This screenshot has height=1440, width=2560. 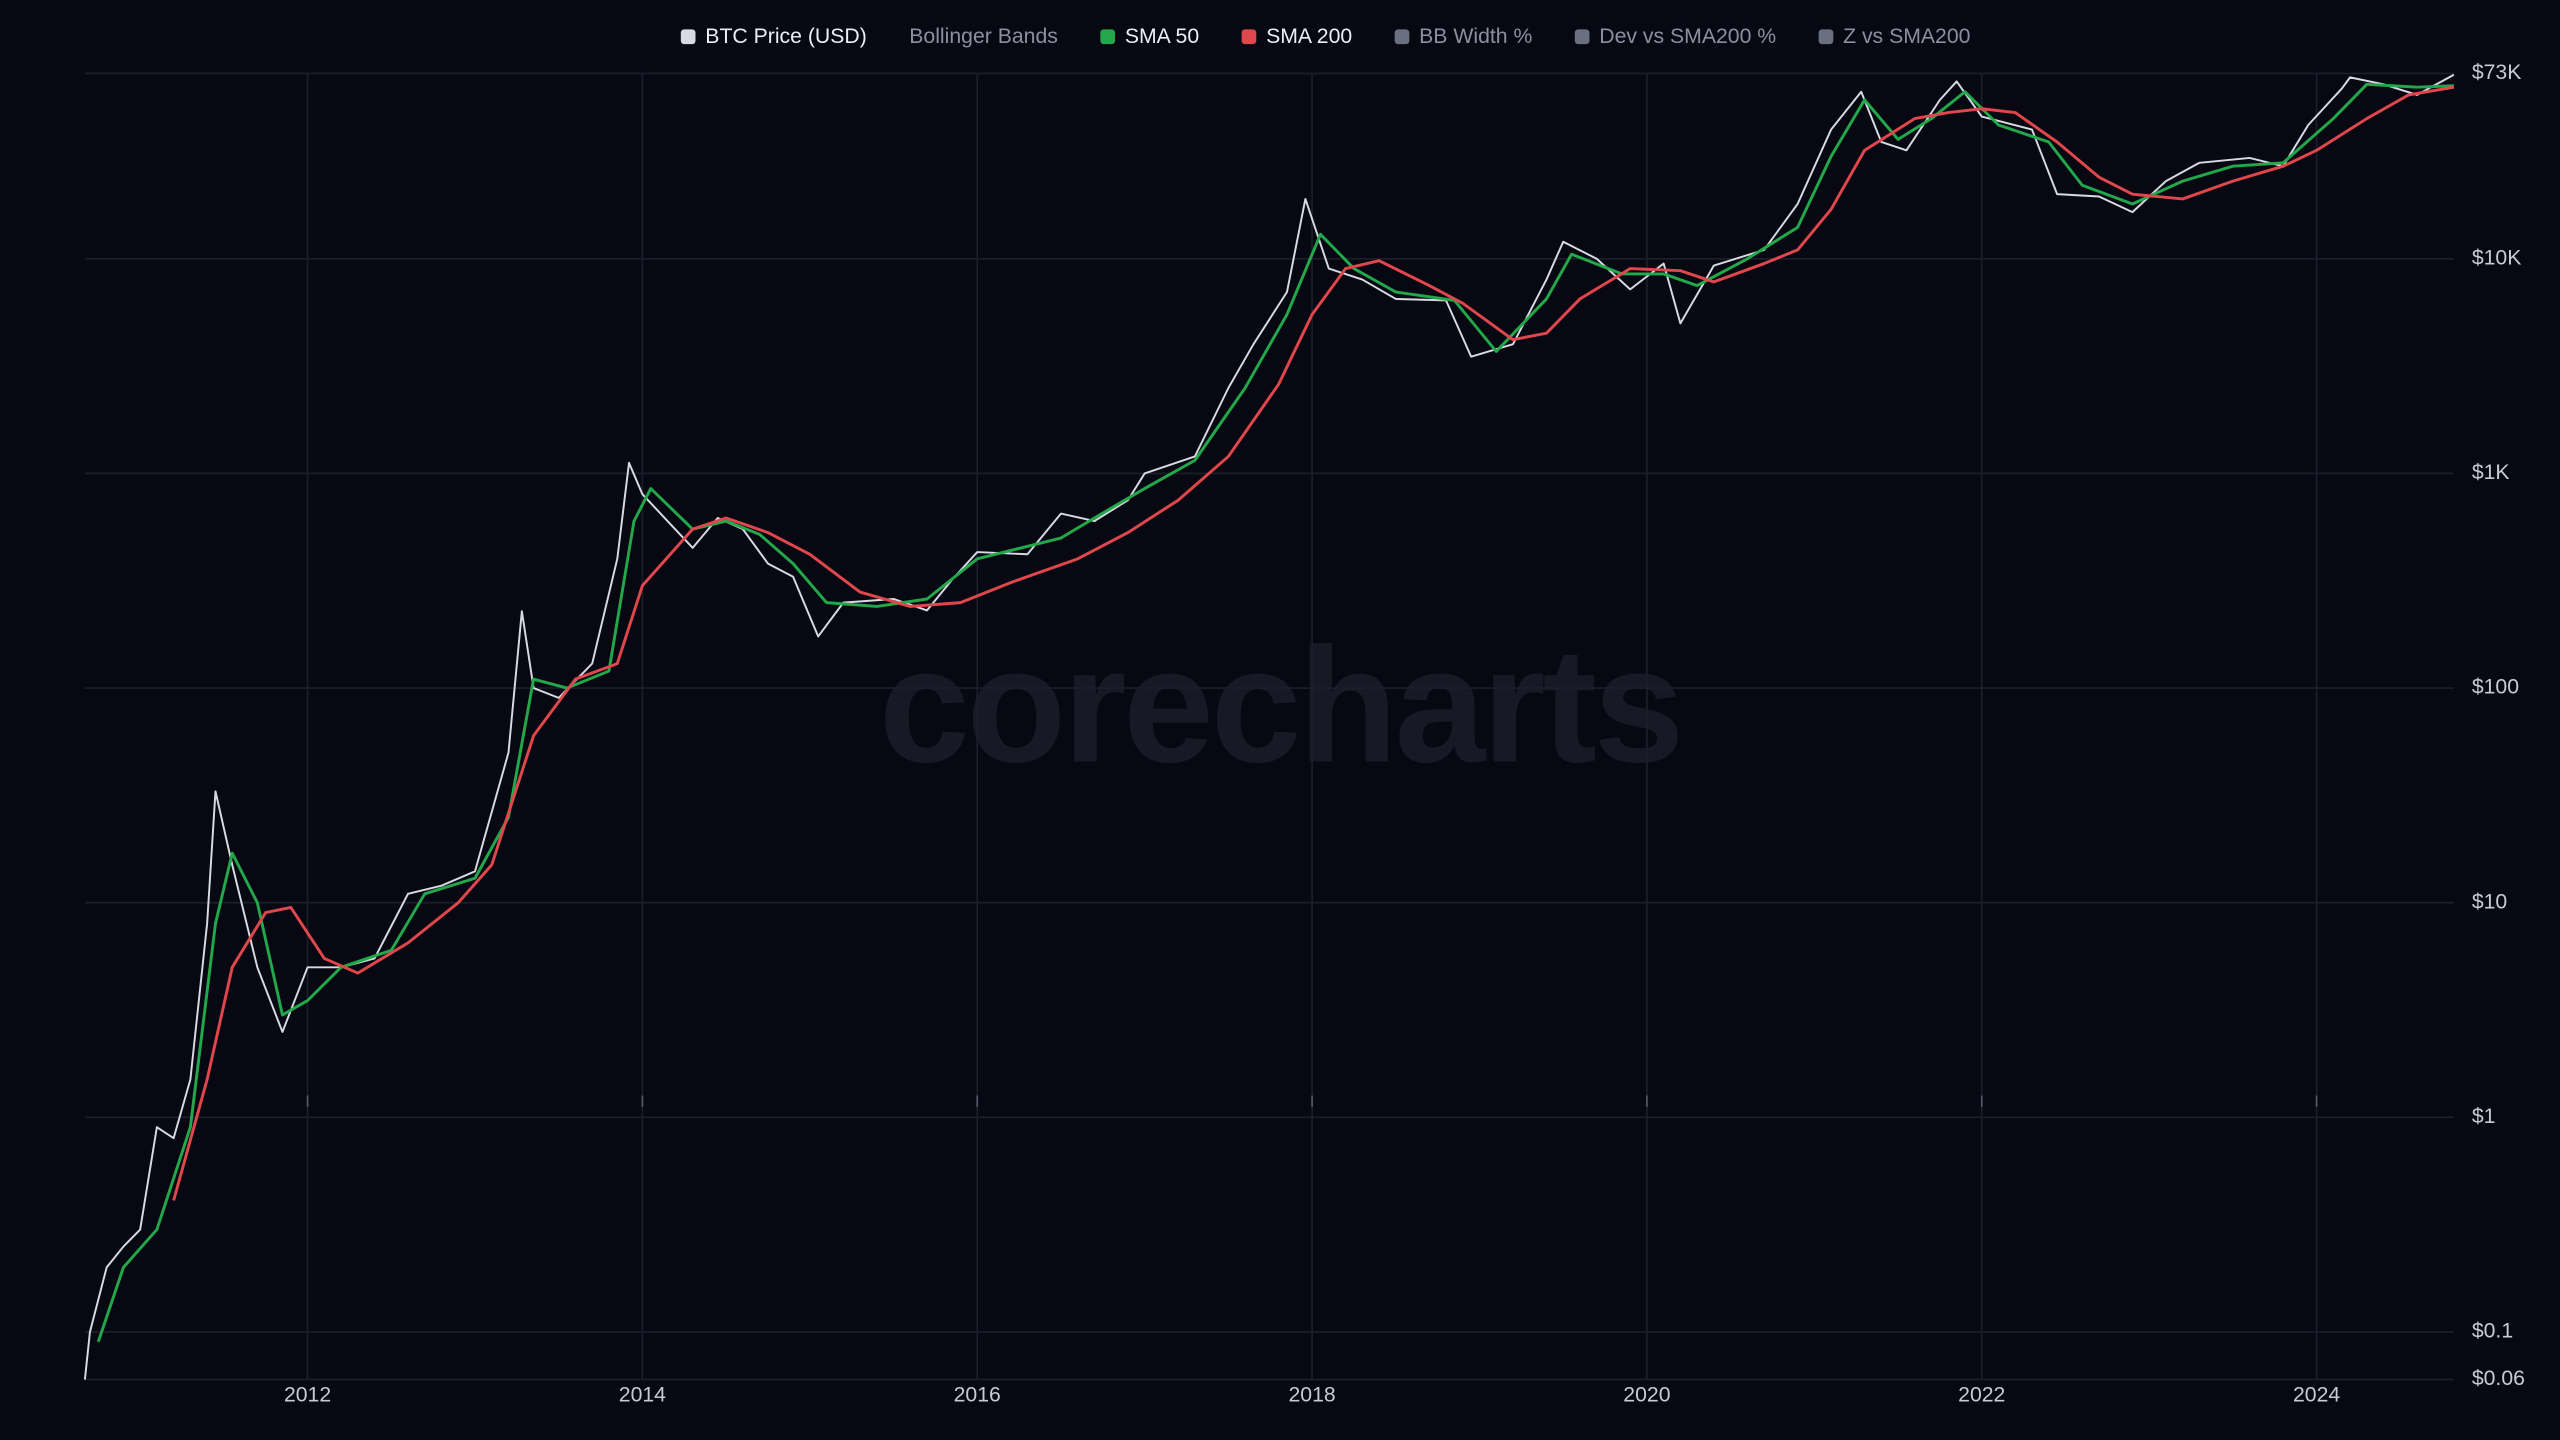 What do you see at coordinates (1475, 36) in the screenshot?
I see `legend-label: BB Width %` at bounding box center [1475, 36].